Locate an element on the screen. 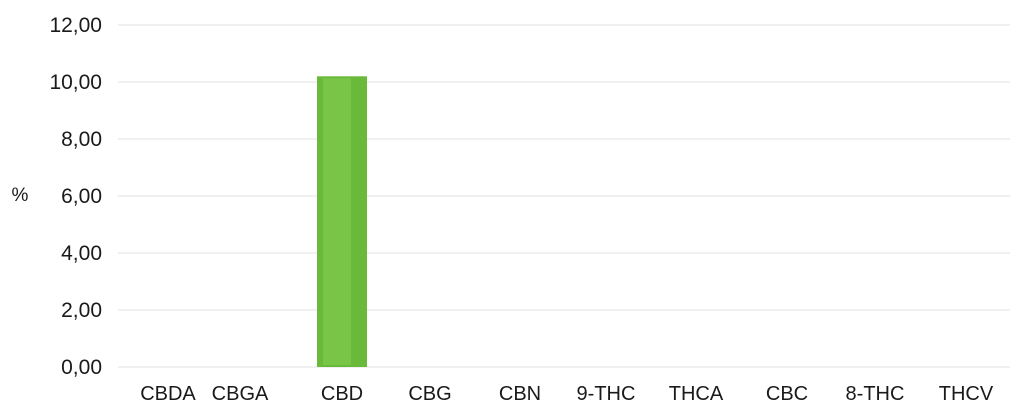 The height and width of the screenshot is (410, 1019). bar-highlight is located at coordinates (337, 222).